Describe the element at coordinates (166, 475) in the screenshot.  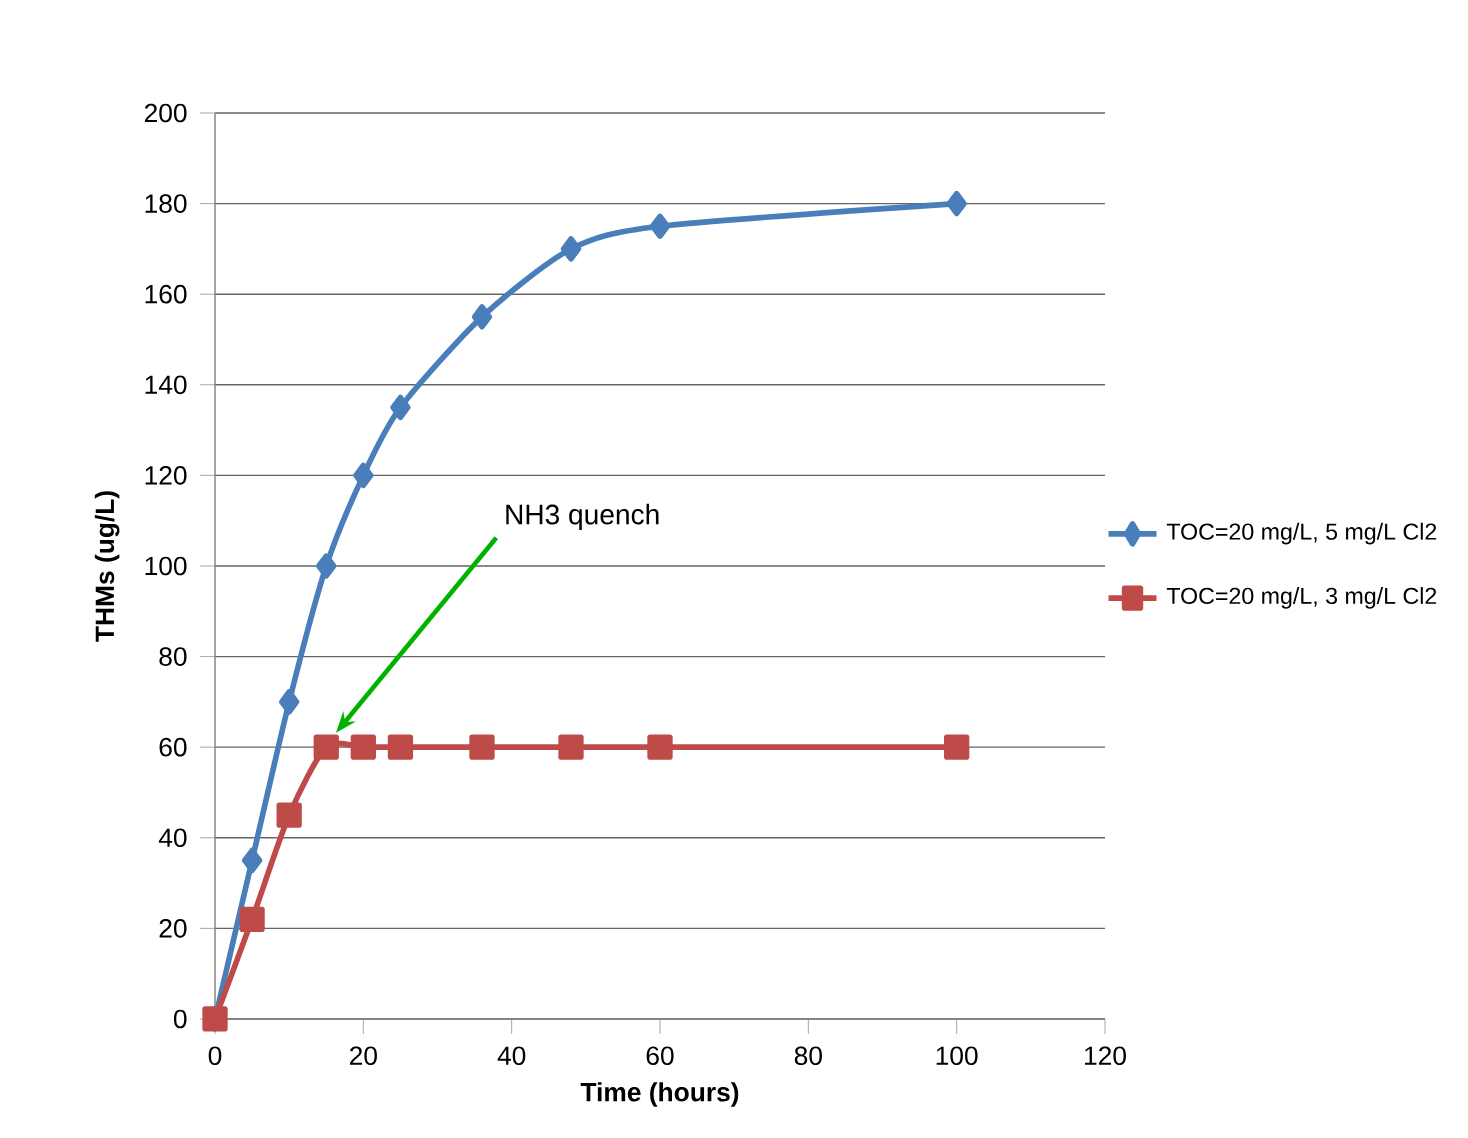
I see `y-tick-label: 120` at that location.